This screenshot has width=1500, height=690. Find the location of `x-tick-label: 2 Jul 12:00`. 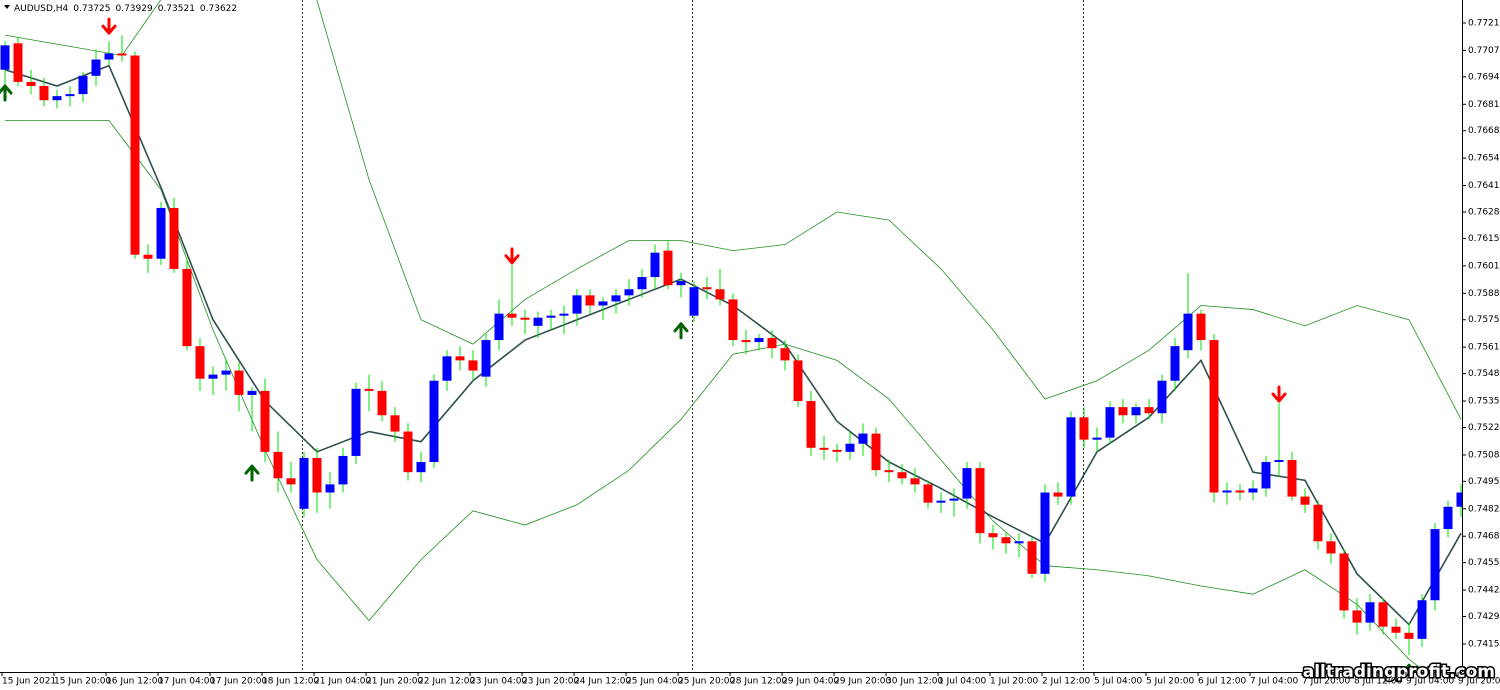

x-tick-label: 2 Jul 12:00 is located at coordinates (1066, 682).